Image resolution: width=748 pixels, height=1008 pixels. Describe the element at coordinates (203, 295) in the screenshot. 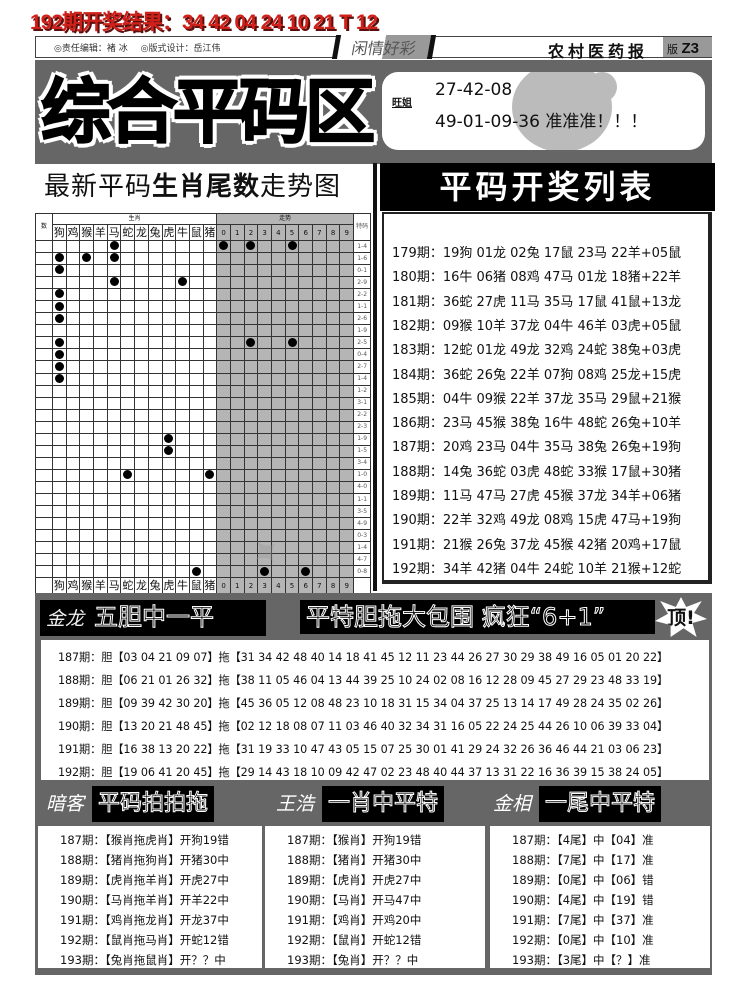

I see `grid-row: 2-2` at that location.